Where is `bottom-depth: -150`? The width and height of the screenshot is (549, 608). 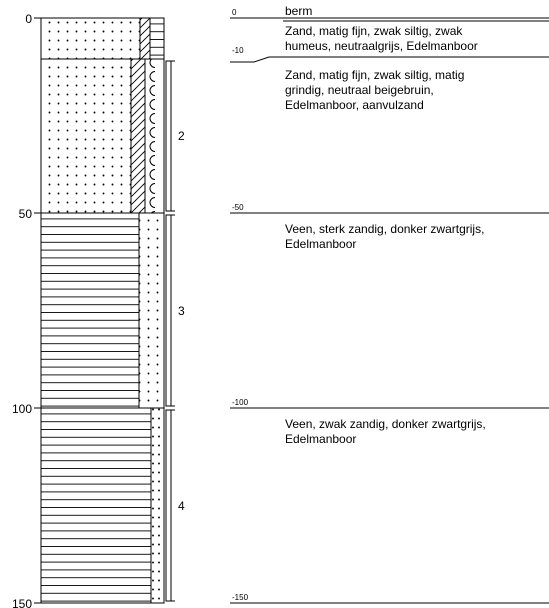 bottom-depth: -150 is located at coordinates (240, 597).